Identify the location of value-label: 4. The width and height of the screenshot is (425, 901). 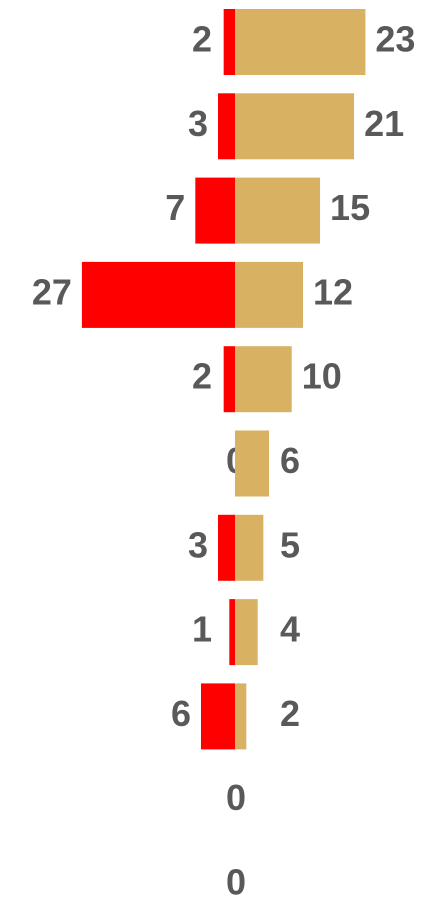
(290, 629).